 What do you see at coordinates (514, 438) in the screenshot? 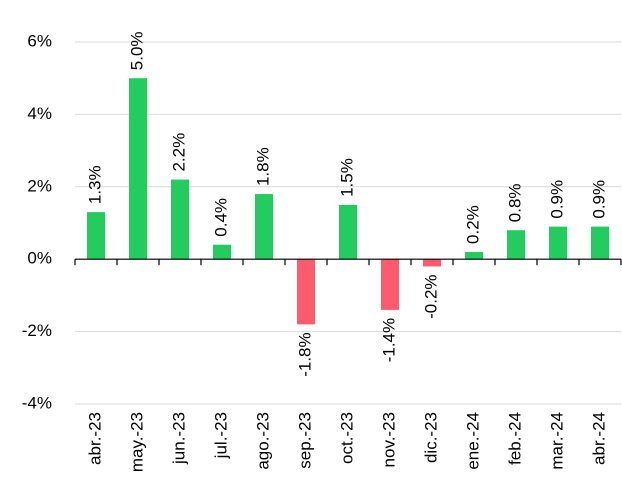
I see `x-tick-label: feb.-24` at bounding box center [514, 438].